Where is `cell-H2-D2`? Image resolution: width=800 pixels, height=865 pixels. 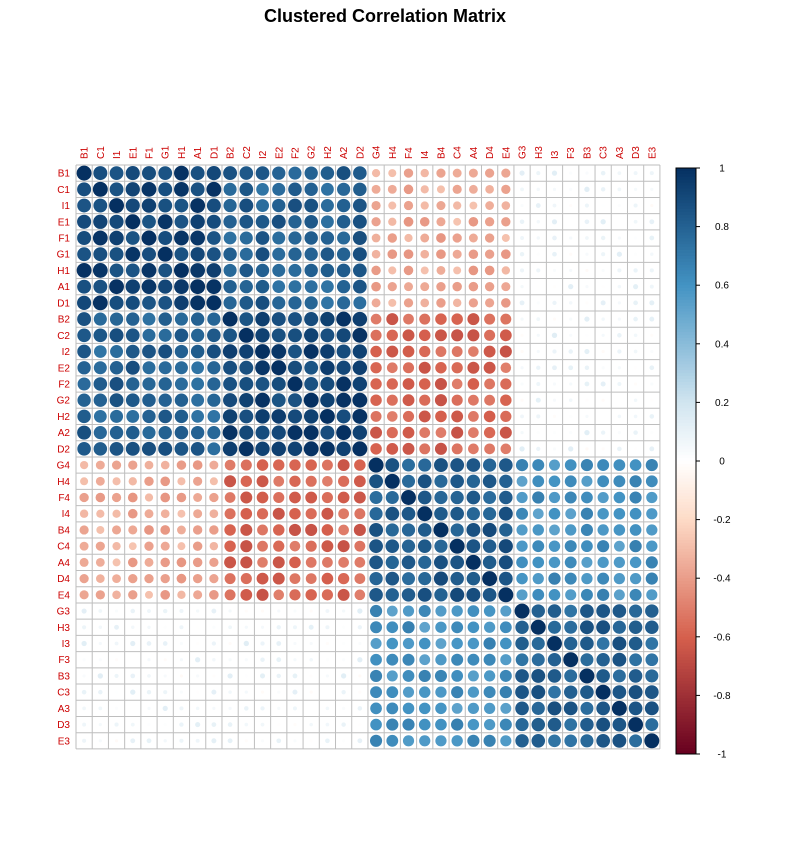 cell-H2-D2 is located at coordinates (360, 416).